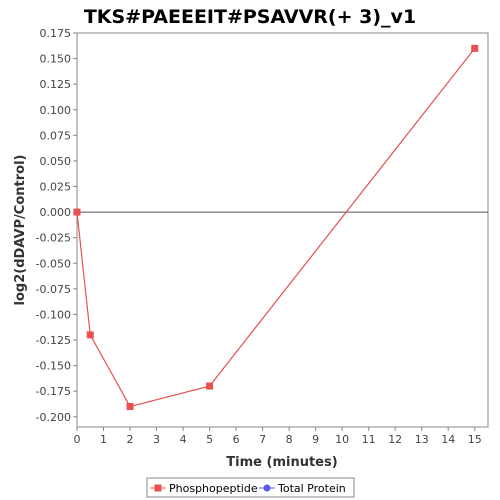 The image size is (500, 500). I want to click on legend-label: Total Protein, so click(311, 488).